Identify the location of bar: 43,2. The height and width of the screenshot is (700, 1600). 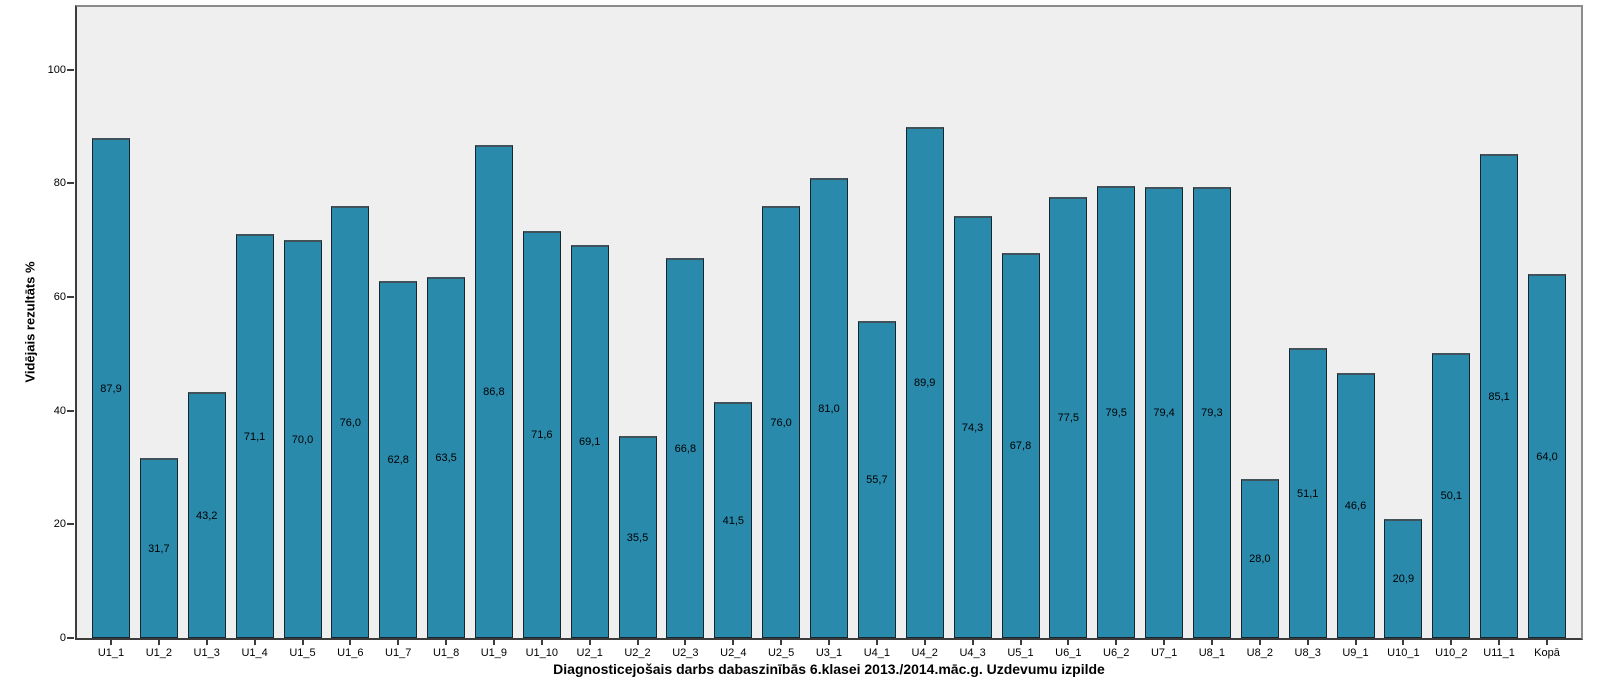
(206, 515).